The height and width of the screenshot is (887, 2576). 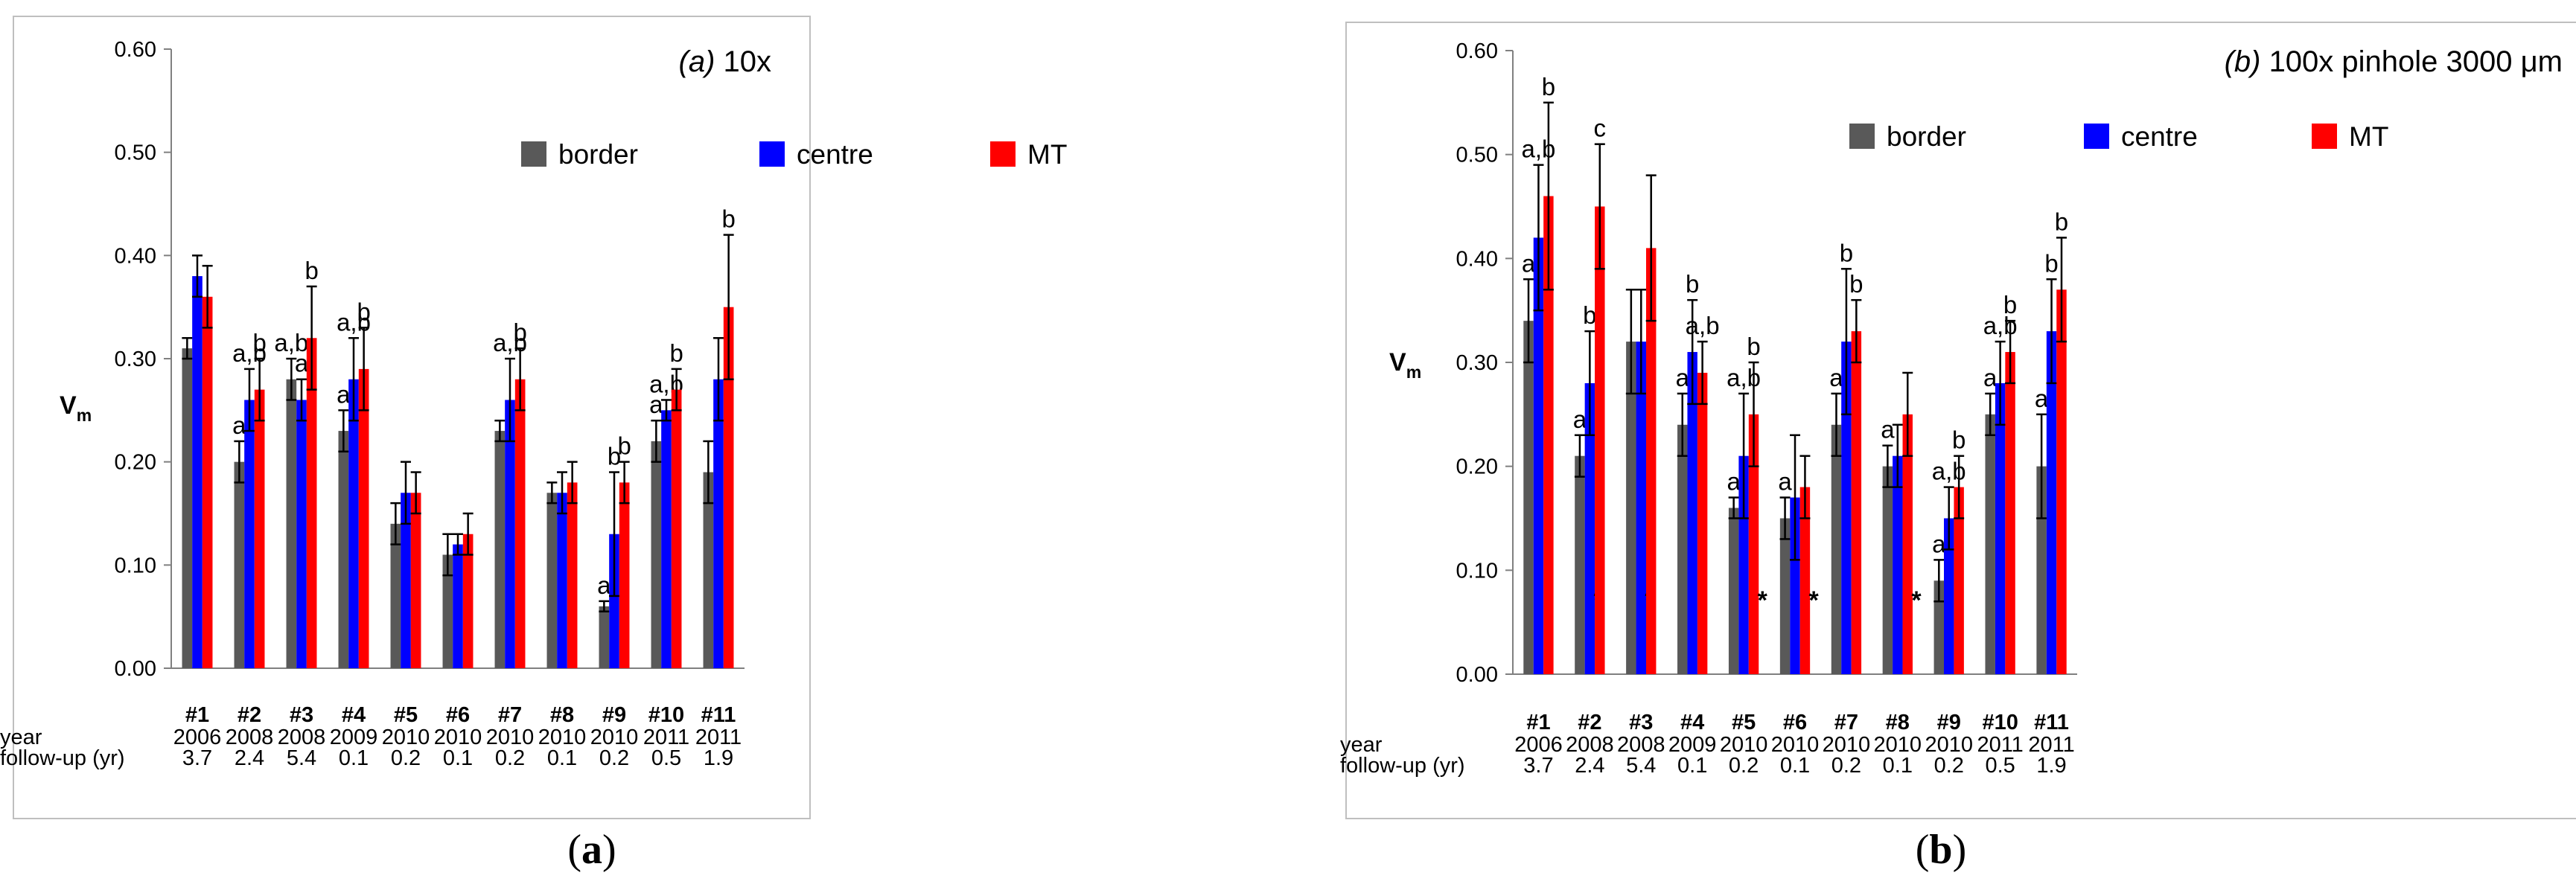 What do you see at coordinates (458, 715) in the screenshot?
I see `category-label: #6` at bounding box center [458, 715].